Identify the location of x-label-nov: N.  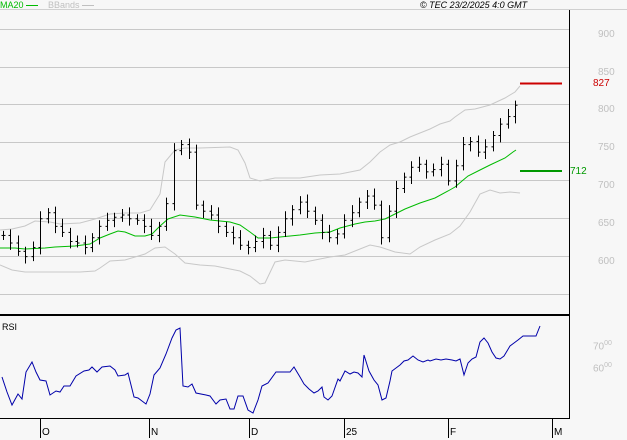
(155, 432).